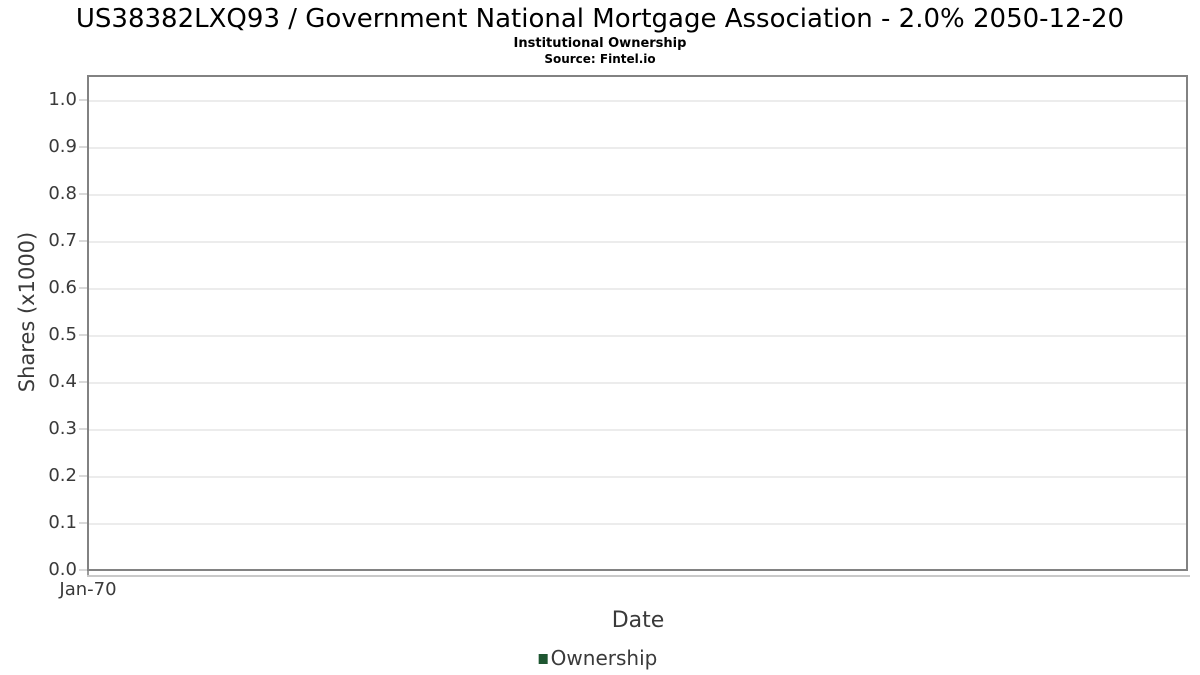 The image size is (1200, 675). Describe the element at coordinates (62, 335) in the screenshot. I see `y-tick-label: 0.5` at that location.